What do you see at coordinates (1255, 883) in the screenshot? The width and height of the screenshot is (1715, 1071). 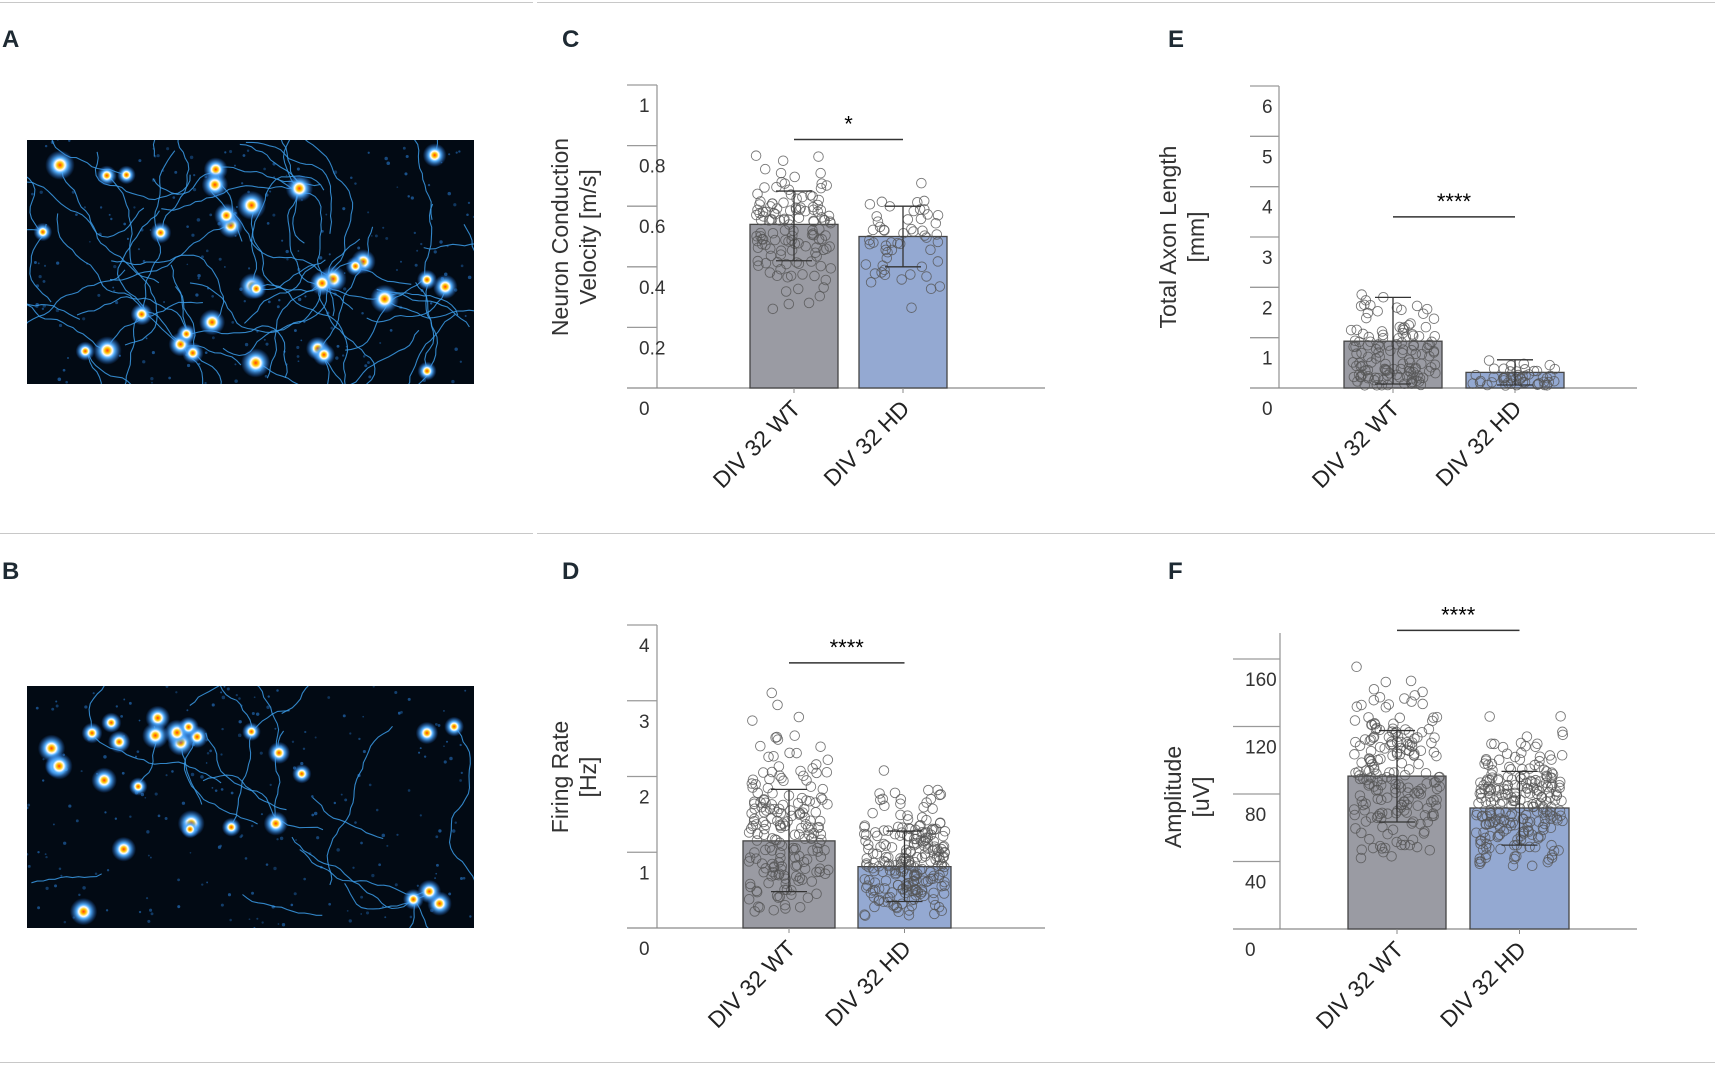 I see `y-tick-label: 40` at bounding box center [1255, 883].